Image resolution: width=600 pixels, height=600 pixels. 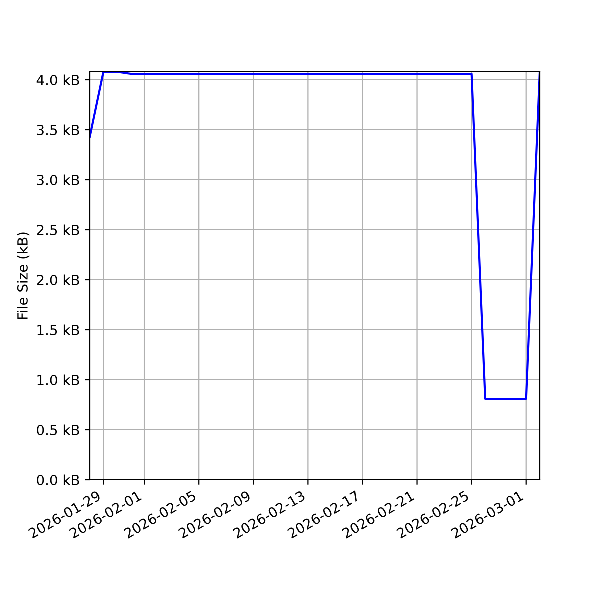 I want to click on y-tick-label: 1.5 kB, so click(x=59, y=330).